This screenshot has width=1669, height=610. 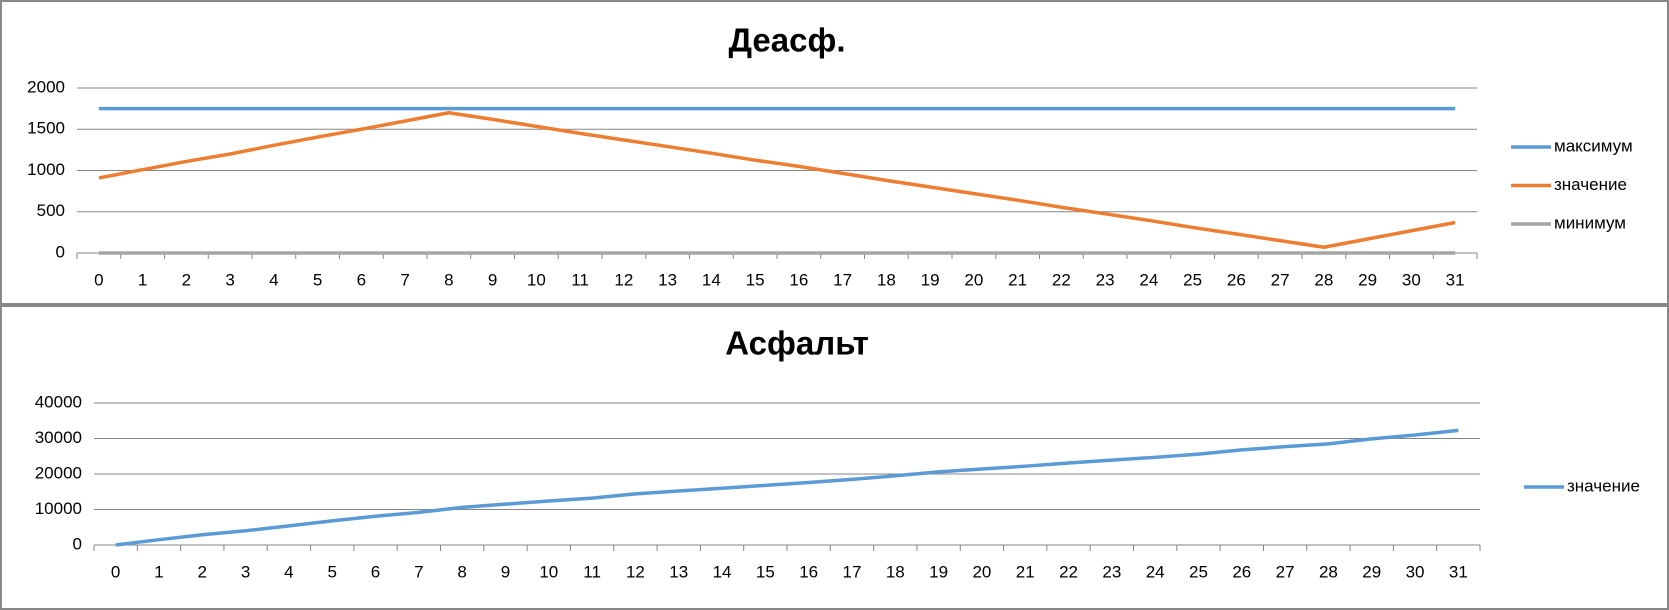 What do you see at coordinates (58, 437) in the screenshot?
I see `y-tick-label: 30000` at bounding box center [58, 437].